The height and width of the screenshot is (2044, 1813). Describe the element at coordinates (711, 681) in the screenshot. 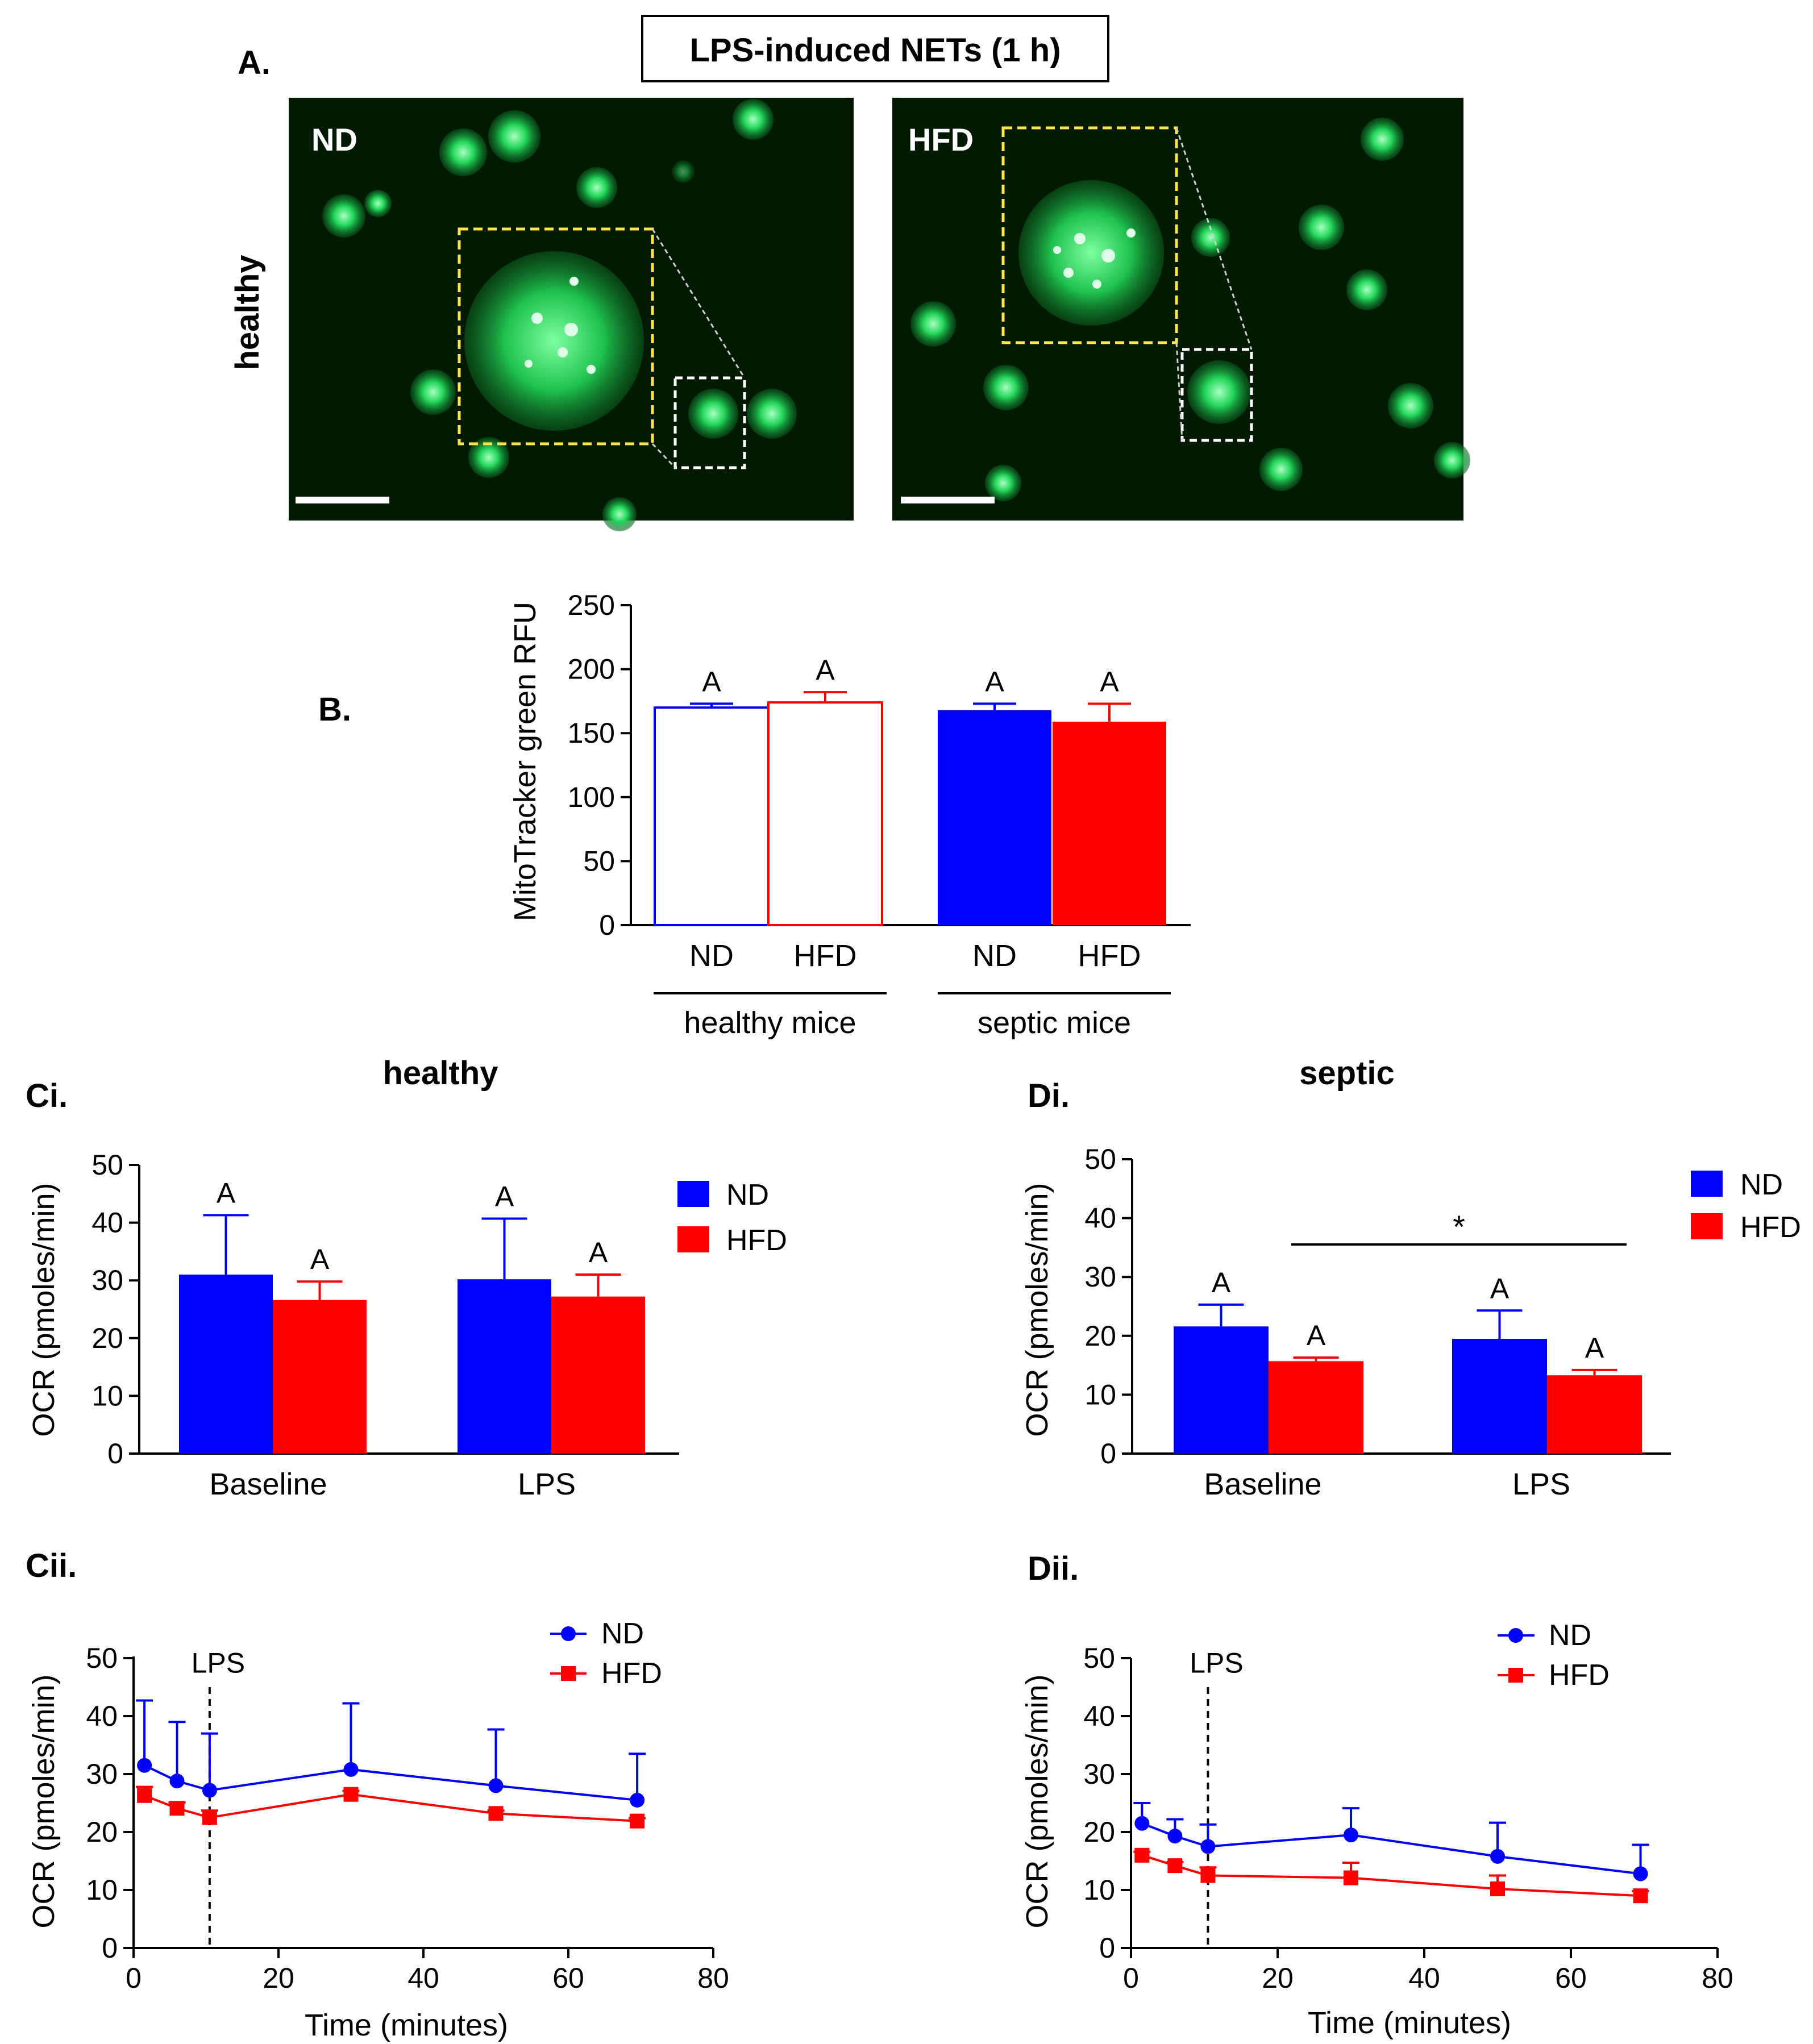

I see `b-annotation: A` at that location.